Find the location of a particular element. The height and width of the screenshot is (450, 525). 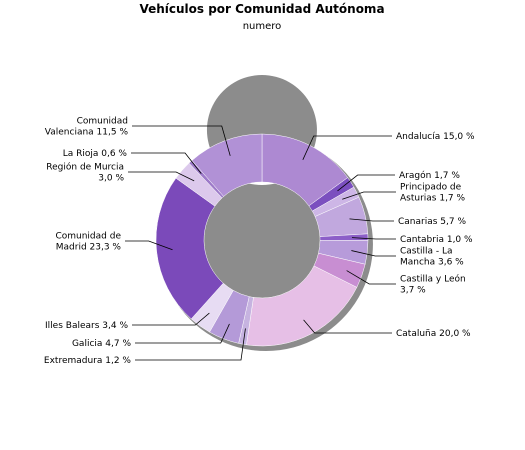

leader-galicia is located at coordinates (182, 333).